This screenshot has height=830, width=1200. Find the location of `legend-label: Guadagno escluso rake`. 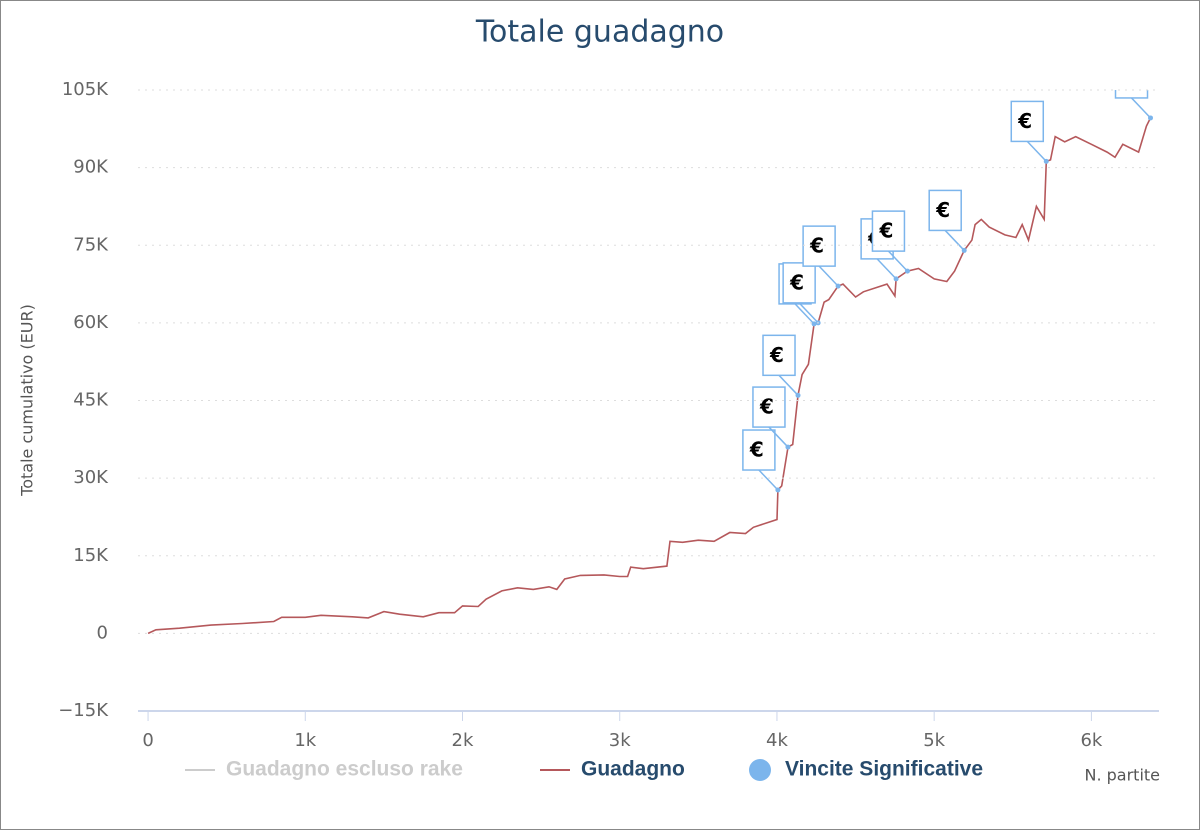

legend-label: Guadagno escluso rake is located at coordinates (344, 769).